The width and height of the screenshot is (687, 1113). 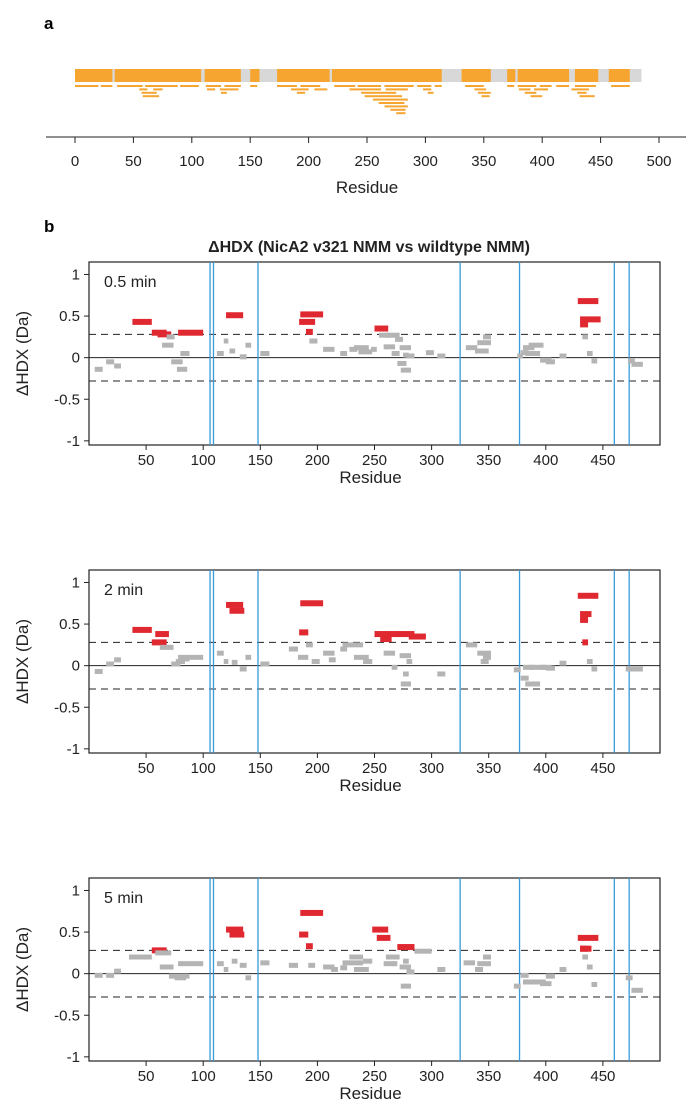 I want to click on x-tick-label: 100, so click(x=203, y=768).